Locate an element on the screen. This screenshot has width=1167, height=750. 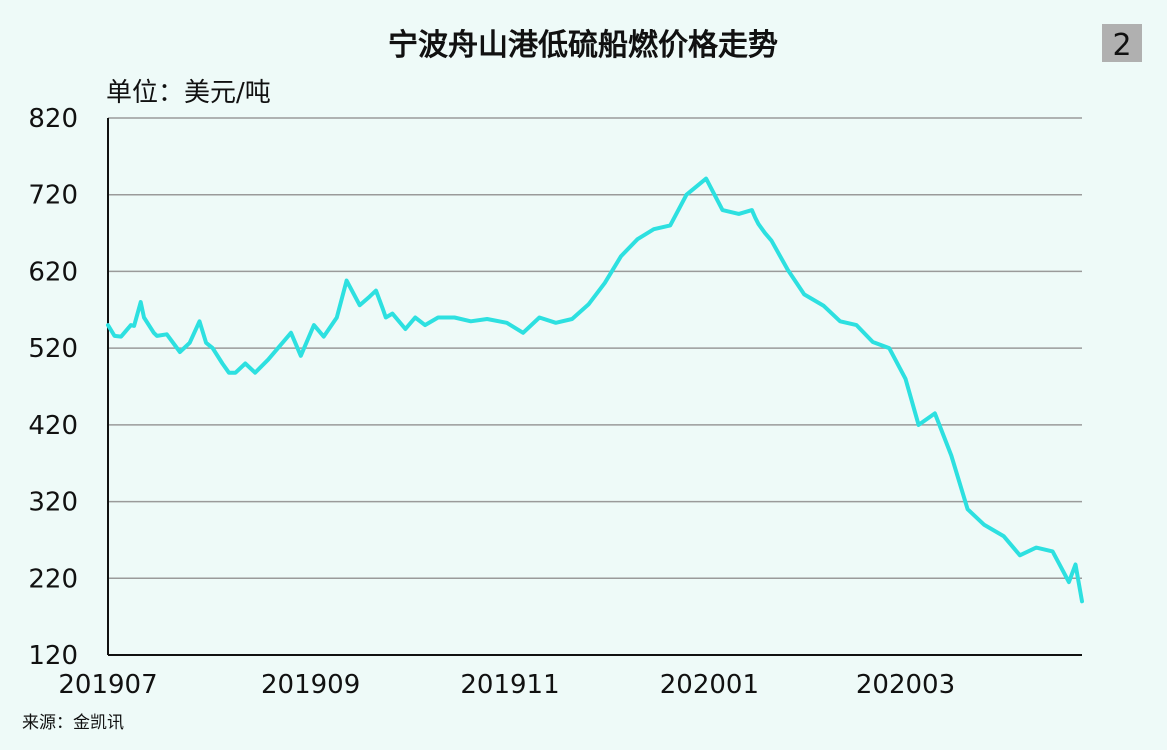
y-tick-label: 120 is located at coordinates (53, 656).